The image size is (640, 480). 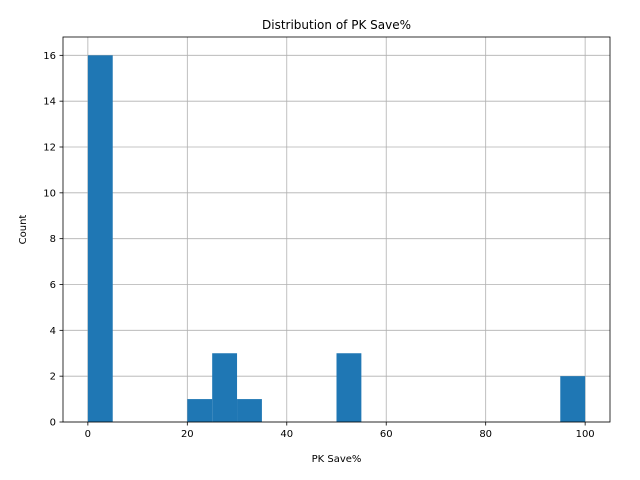 I want to click on y-tick-label: 4, so click(x=53, y=331).